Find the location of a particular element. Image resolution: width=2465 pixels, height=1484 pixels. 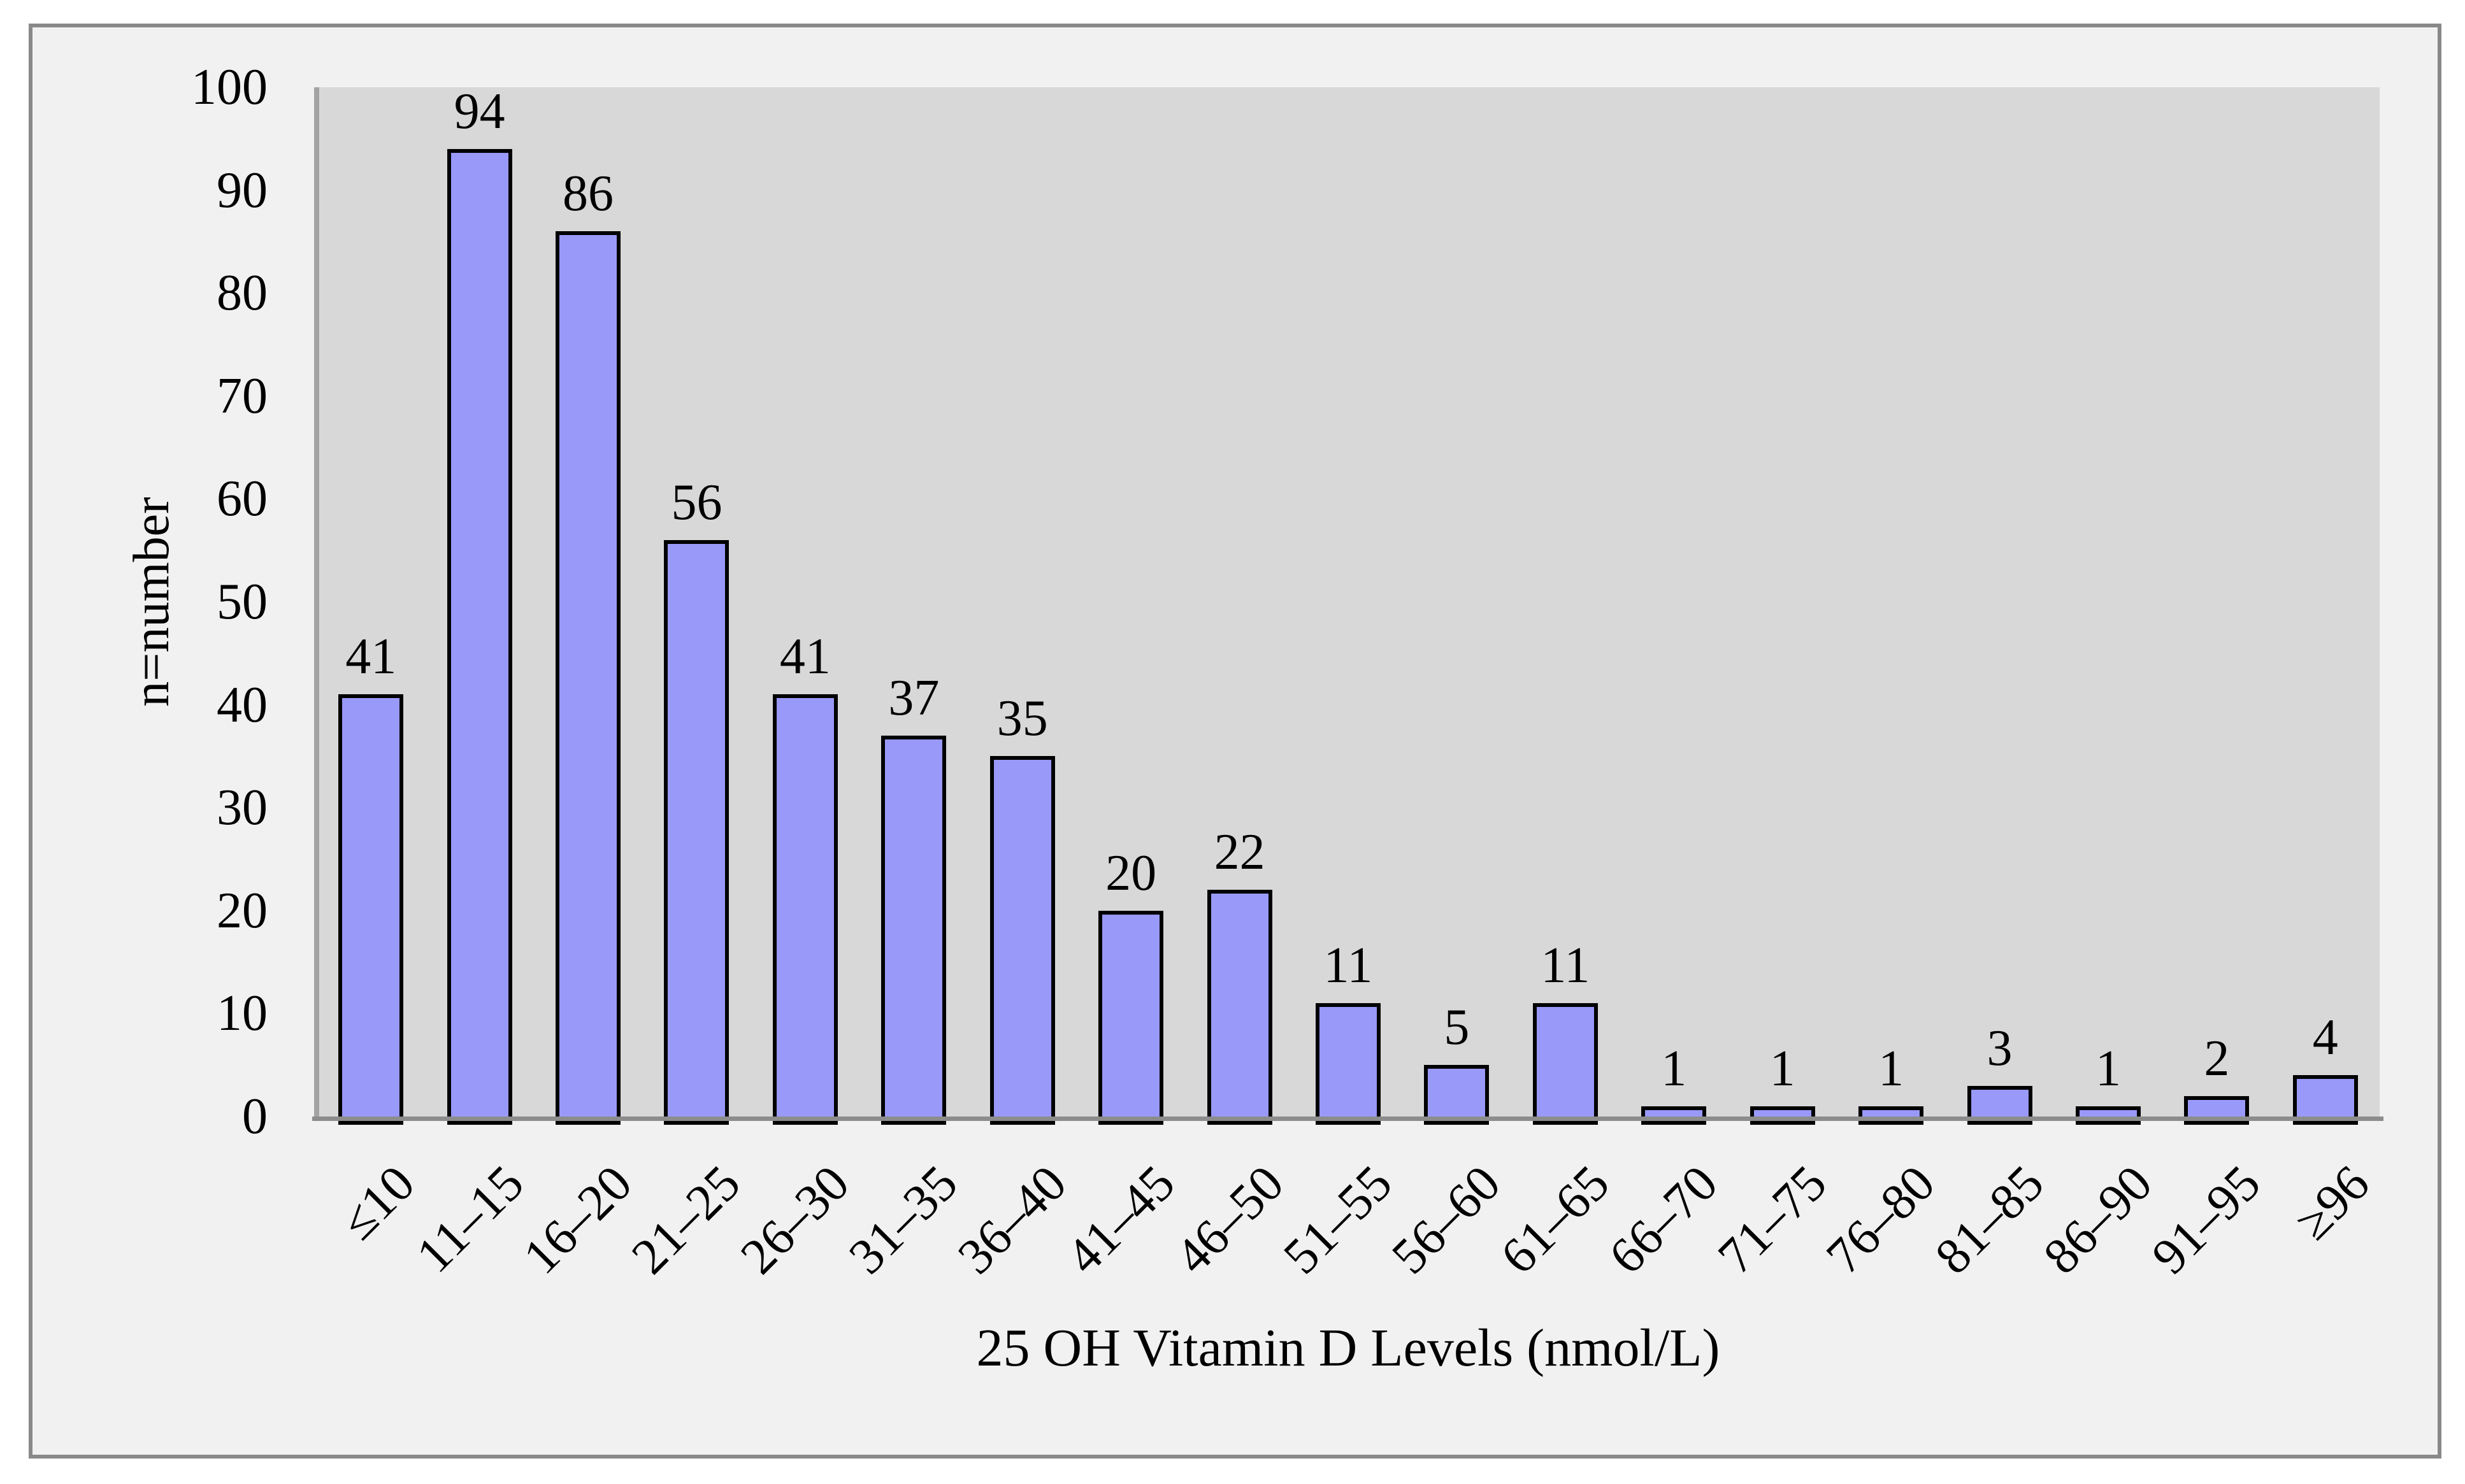

bar-value-label: 2 is located at coordinates (2217, 1058).